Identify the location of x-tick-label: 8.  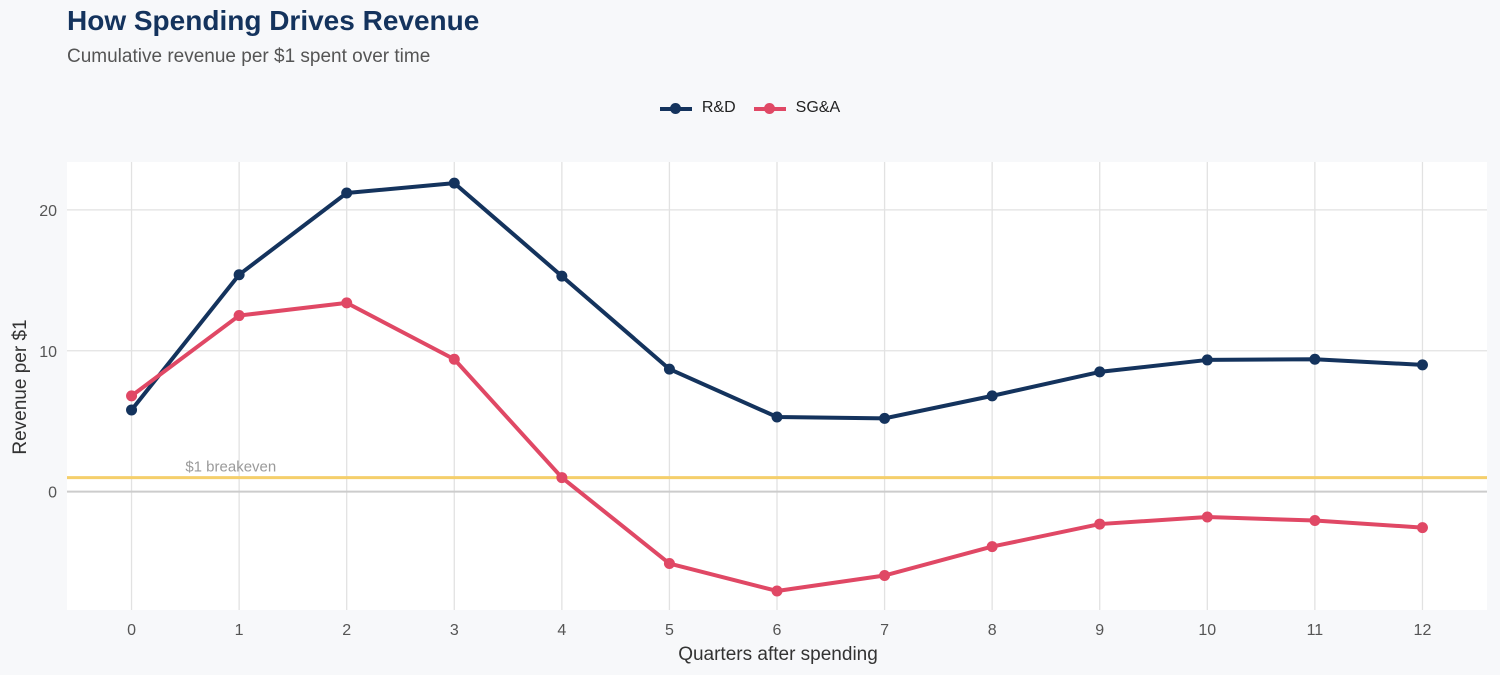
(992, 630).